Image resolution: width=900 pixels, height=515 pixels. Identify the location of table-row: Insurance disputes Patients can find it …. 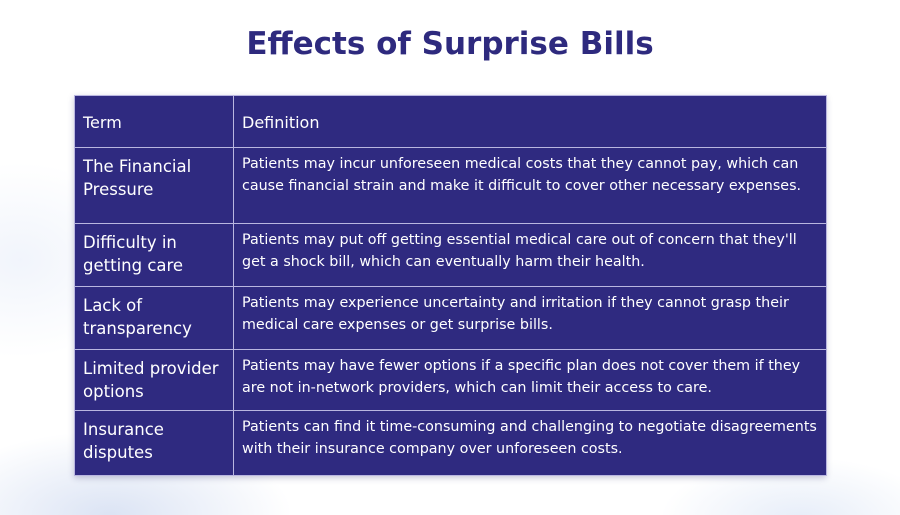
(450, 443).